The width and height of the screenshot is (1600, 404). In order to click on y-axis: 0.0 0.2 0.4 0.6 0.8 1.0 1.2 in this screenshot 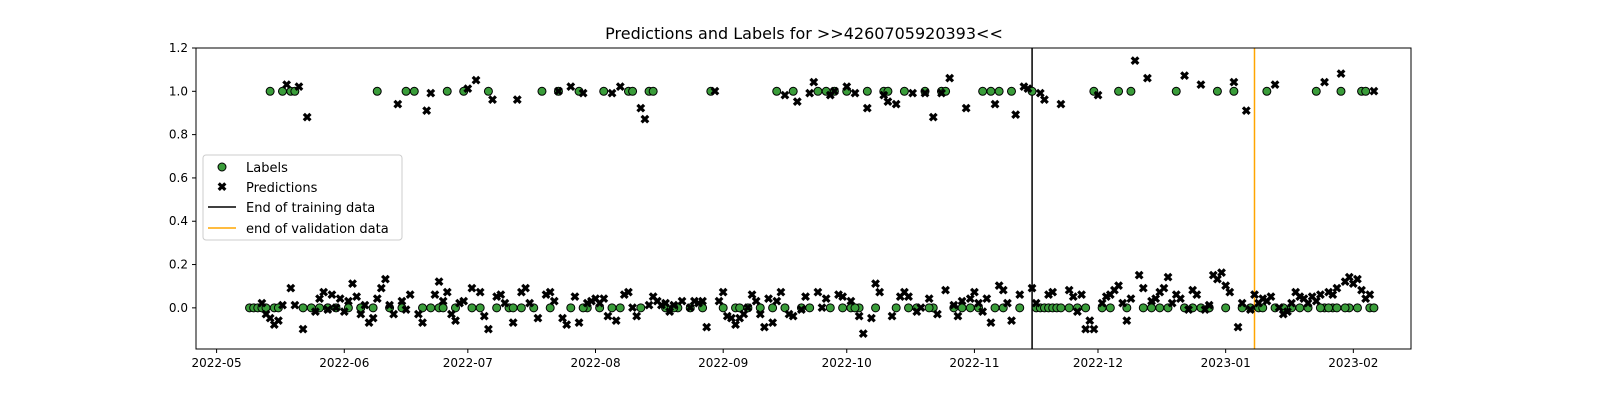, I will do `click(182, 178)`.